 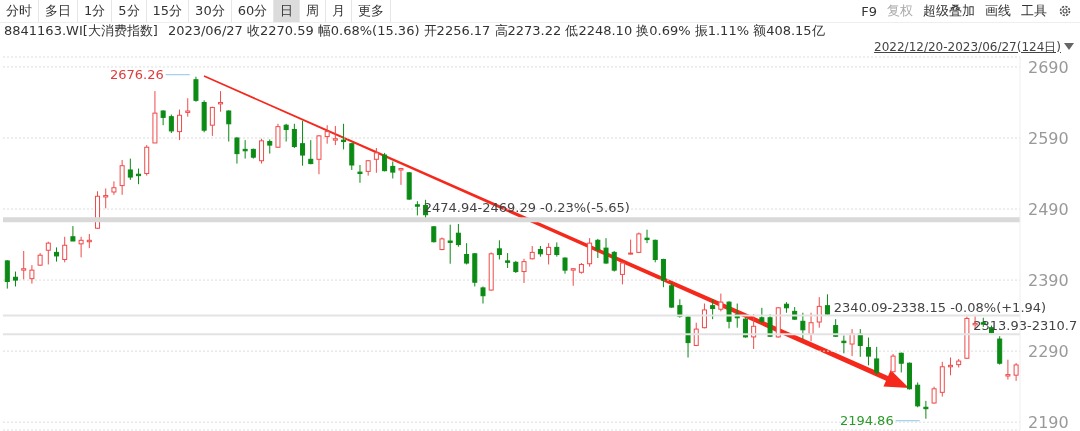 What do you see at coordinates (967, 47) in the screenshot?
I see `text: 2022/12/20-2023/06/27(124日)` at bounding box center [967, 47].